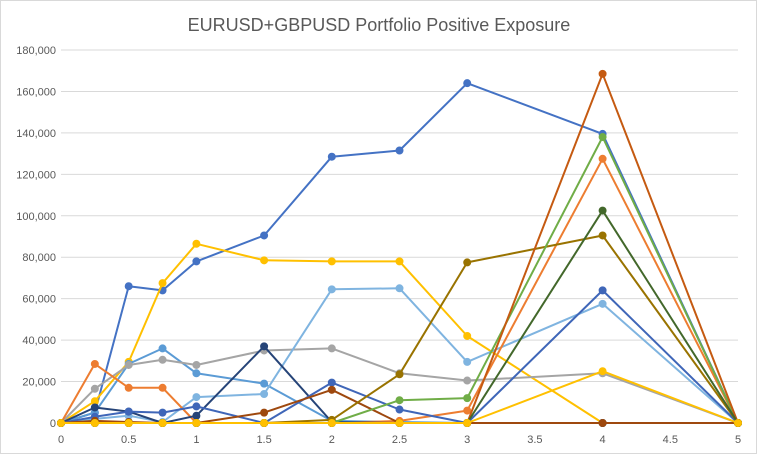  What do you see at coordinates (467, 440) in the screenshot?
I see `x-tick-label: 3` at bounding box center [467, 440].